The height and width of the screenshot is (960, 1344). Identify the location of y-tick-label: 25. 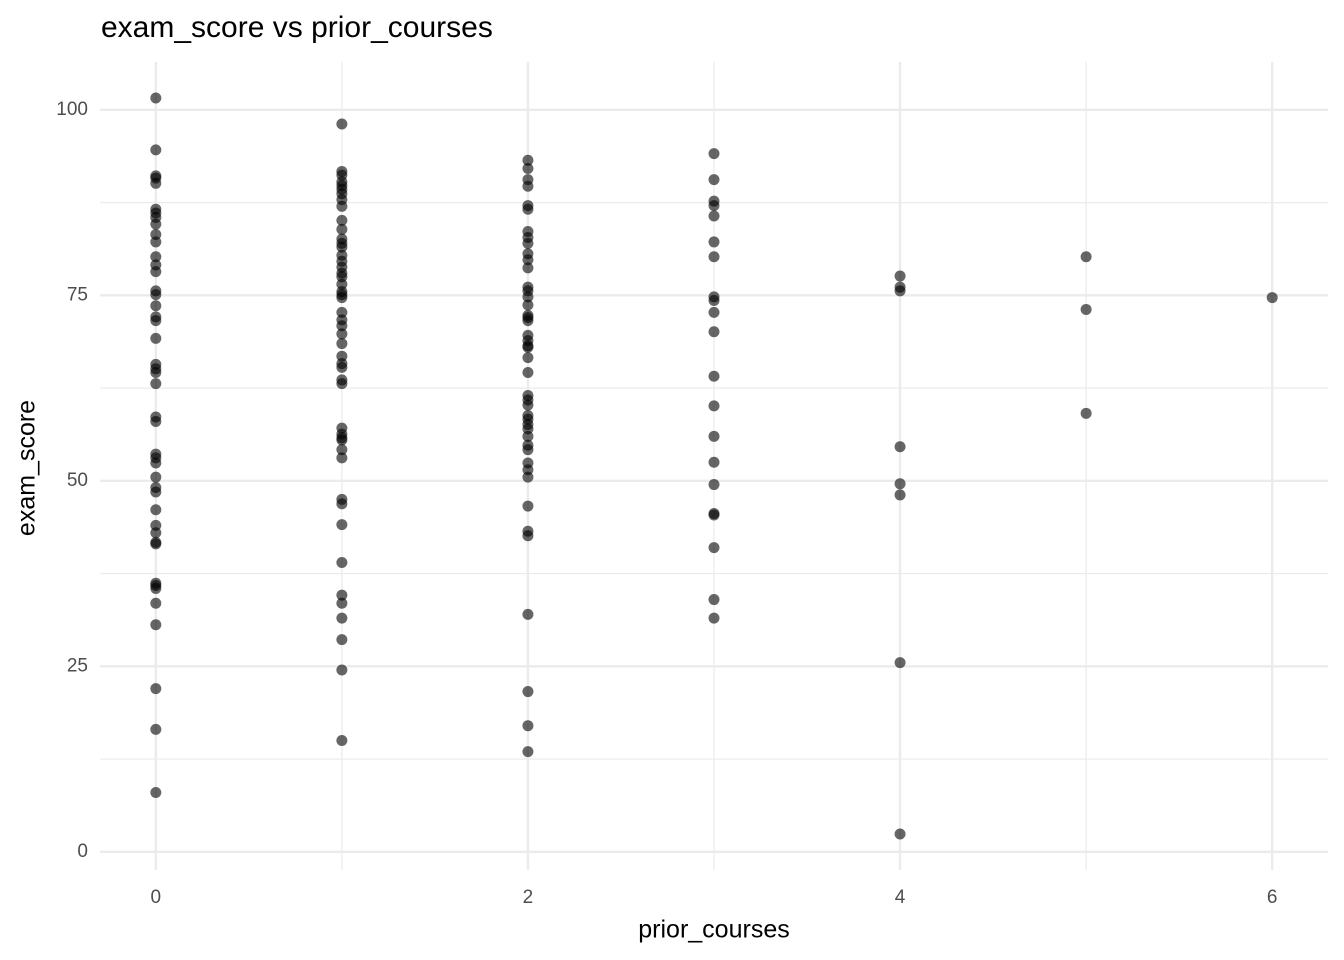
(77, 665).